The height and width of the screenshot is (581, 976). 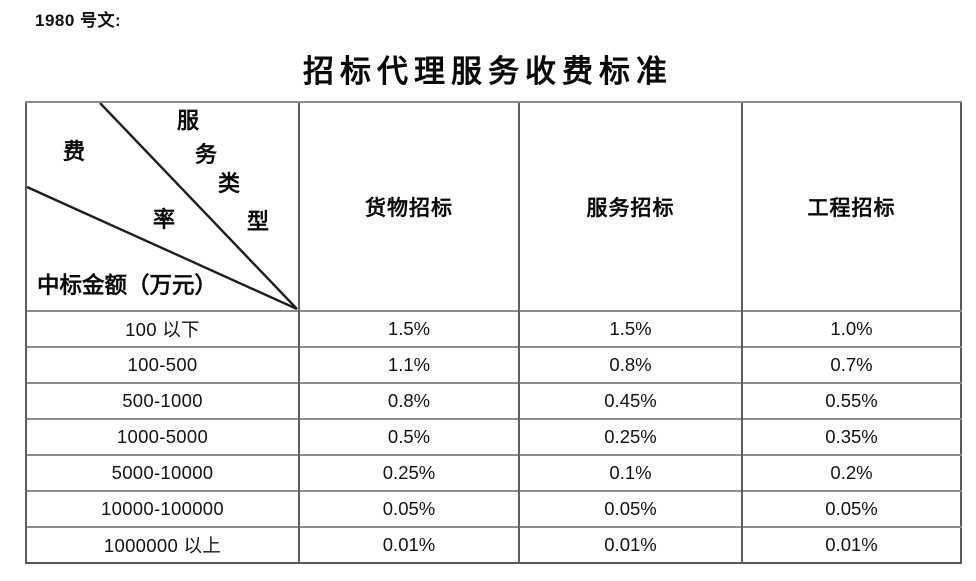 I want to click on corner-rate-char: 率, so click(x=164, y=219).